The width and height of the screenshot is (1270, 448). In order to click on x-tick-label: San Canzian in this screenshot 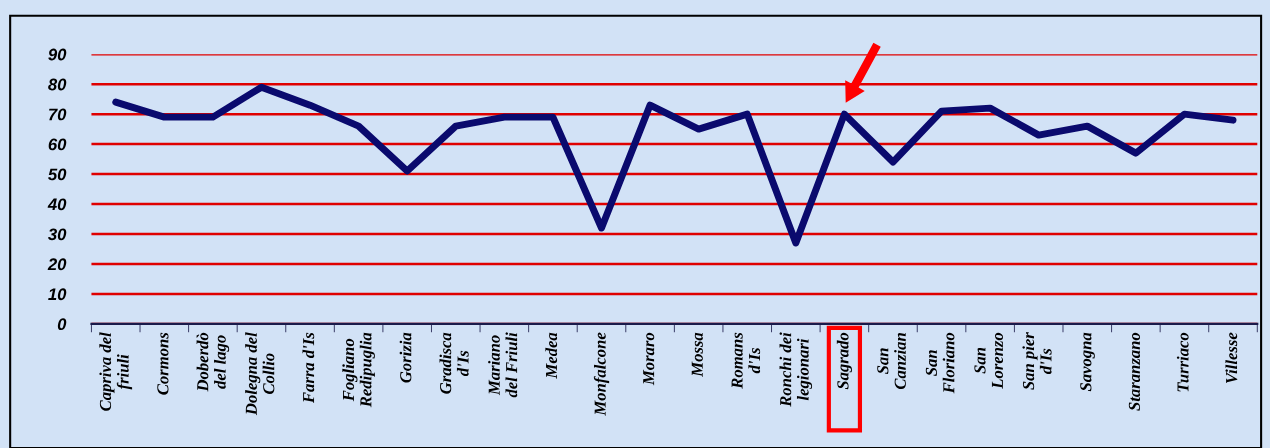, I will do `click(891, 361)`.